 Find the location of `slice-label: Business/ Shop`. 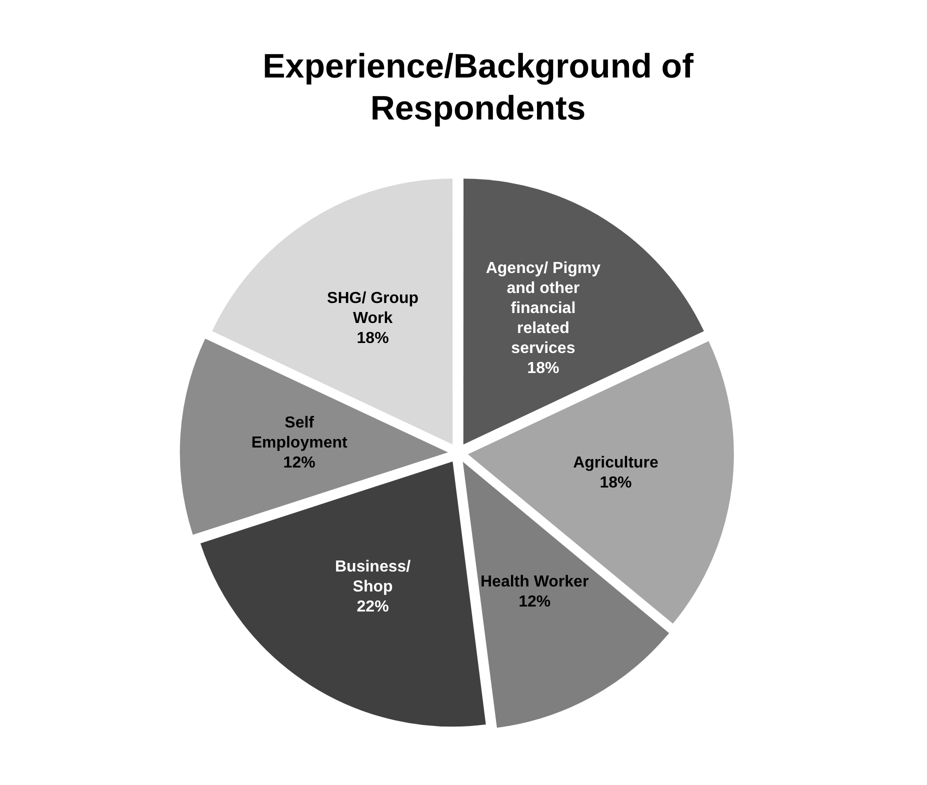

slice-label: Business/ Shop is located at coordinates (373, 577).